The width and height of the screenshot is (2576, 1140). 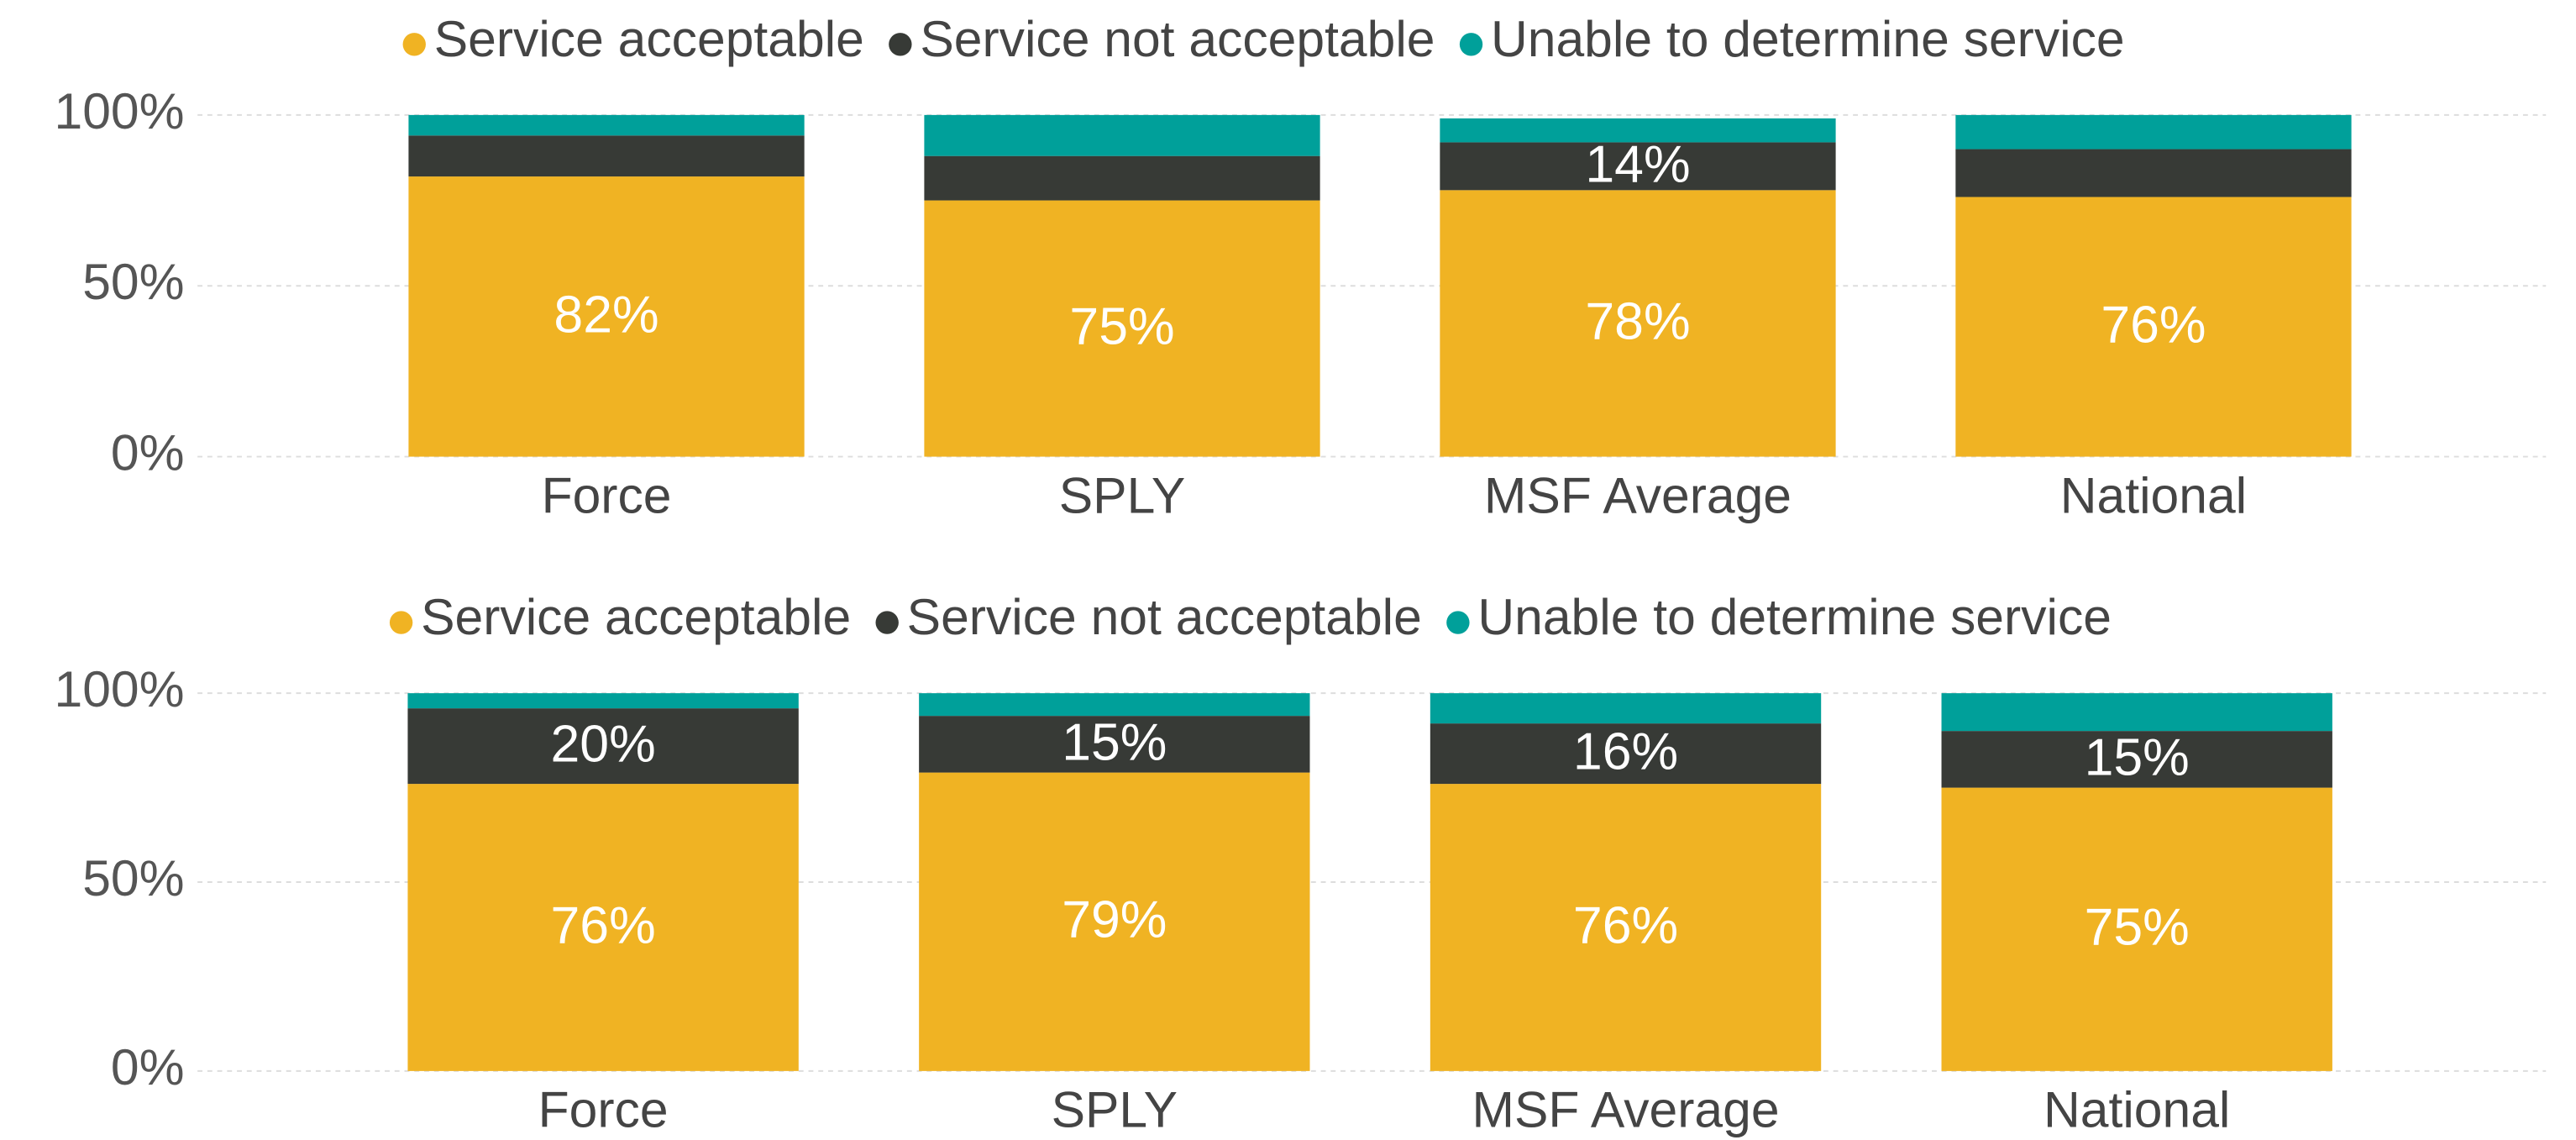 I want to click on data-label: 82%, so click(x=605, y=314).